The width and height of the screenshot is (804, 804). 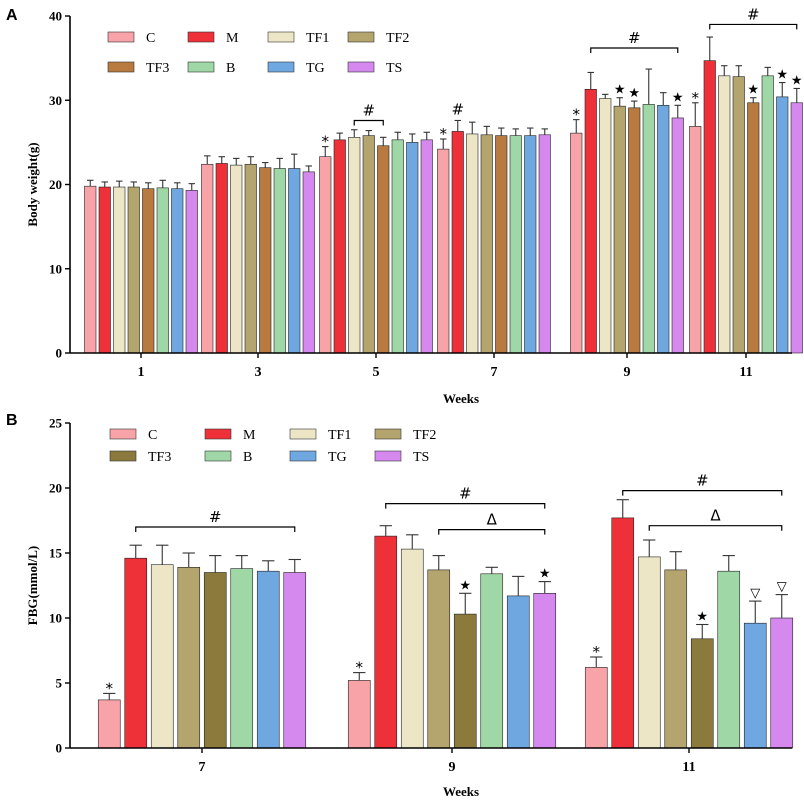 I want to click on legend-swatch-B, so click(x=201, y=67).